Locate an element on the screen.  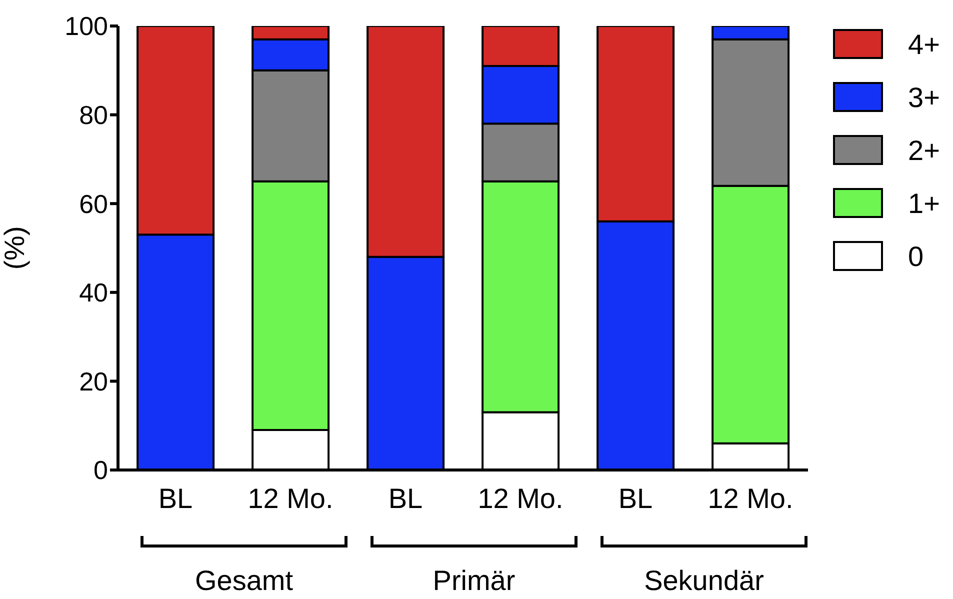
legend-label: 2+ is located at coordinates (924, 150).